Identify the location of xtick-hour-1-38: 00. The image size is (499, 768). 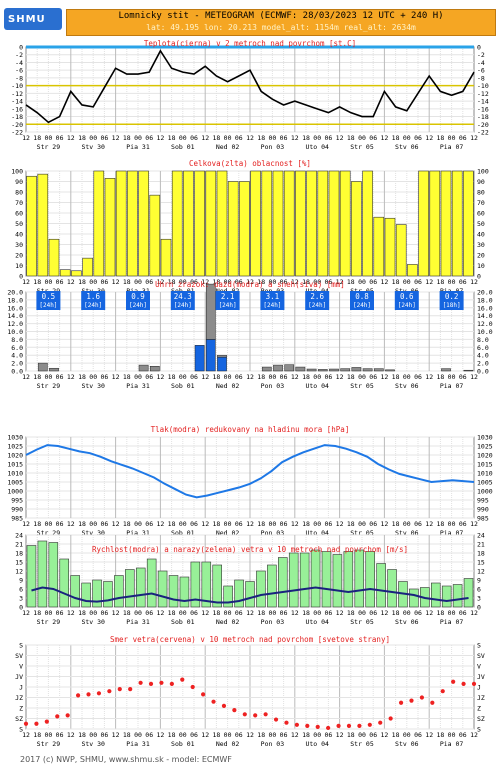
(452, 282).